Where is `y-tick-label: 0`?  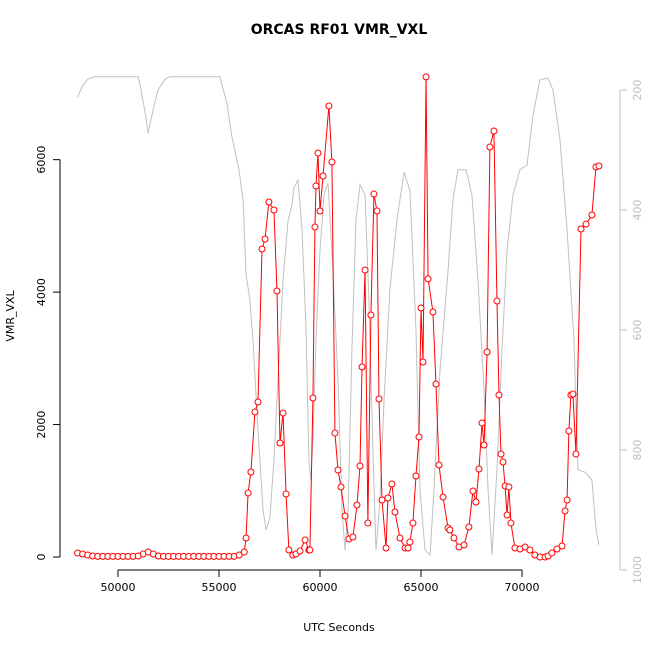
y-tick-label: 0 is located at coordinates (41, 557).